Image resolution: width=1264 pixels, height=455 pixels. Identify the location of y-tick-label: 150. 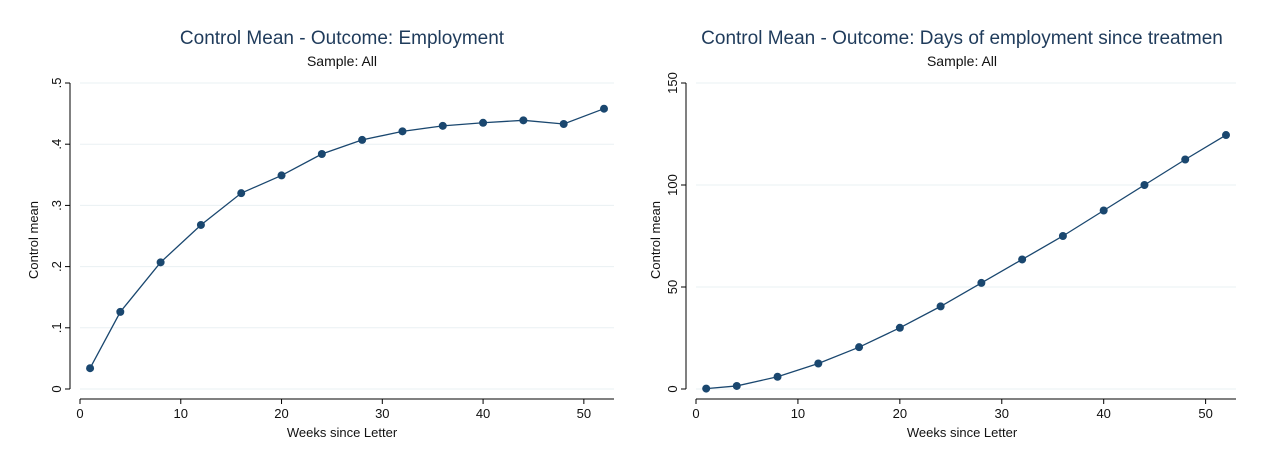
(672, 83).